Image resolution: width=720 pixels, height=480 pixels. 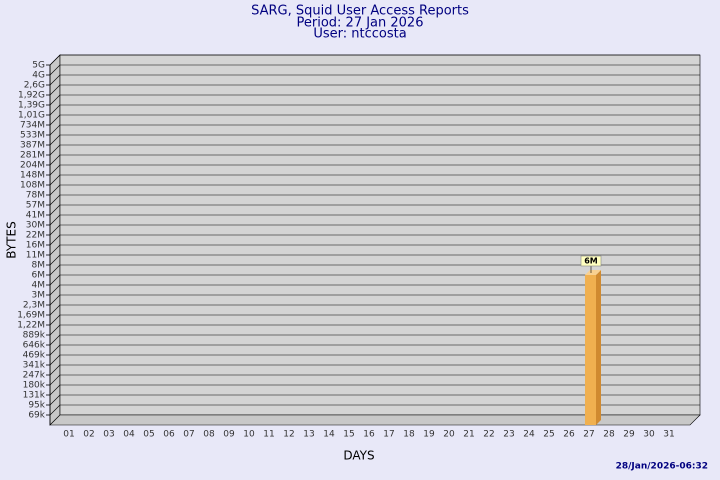 I want to click on x-tick-label: 08, so click(x=209, y=435).